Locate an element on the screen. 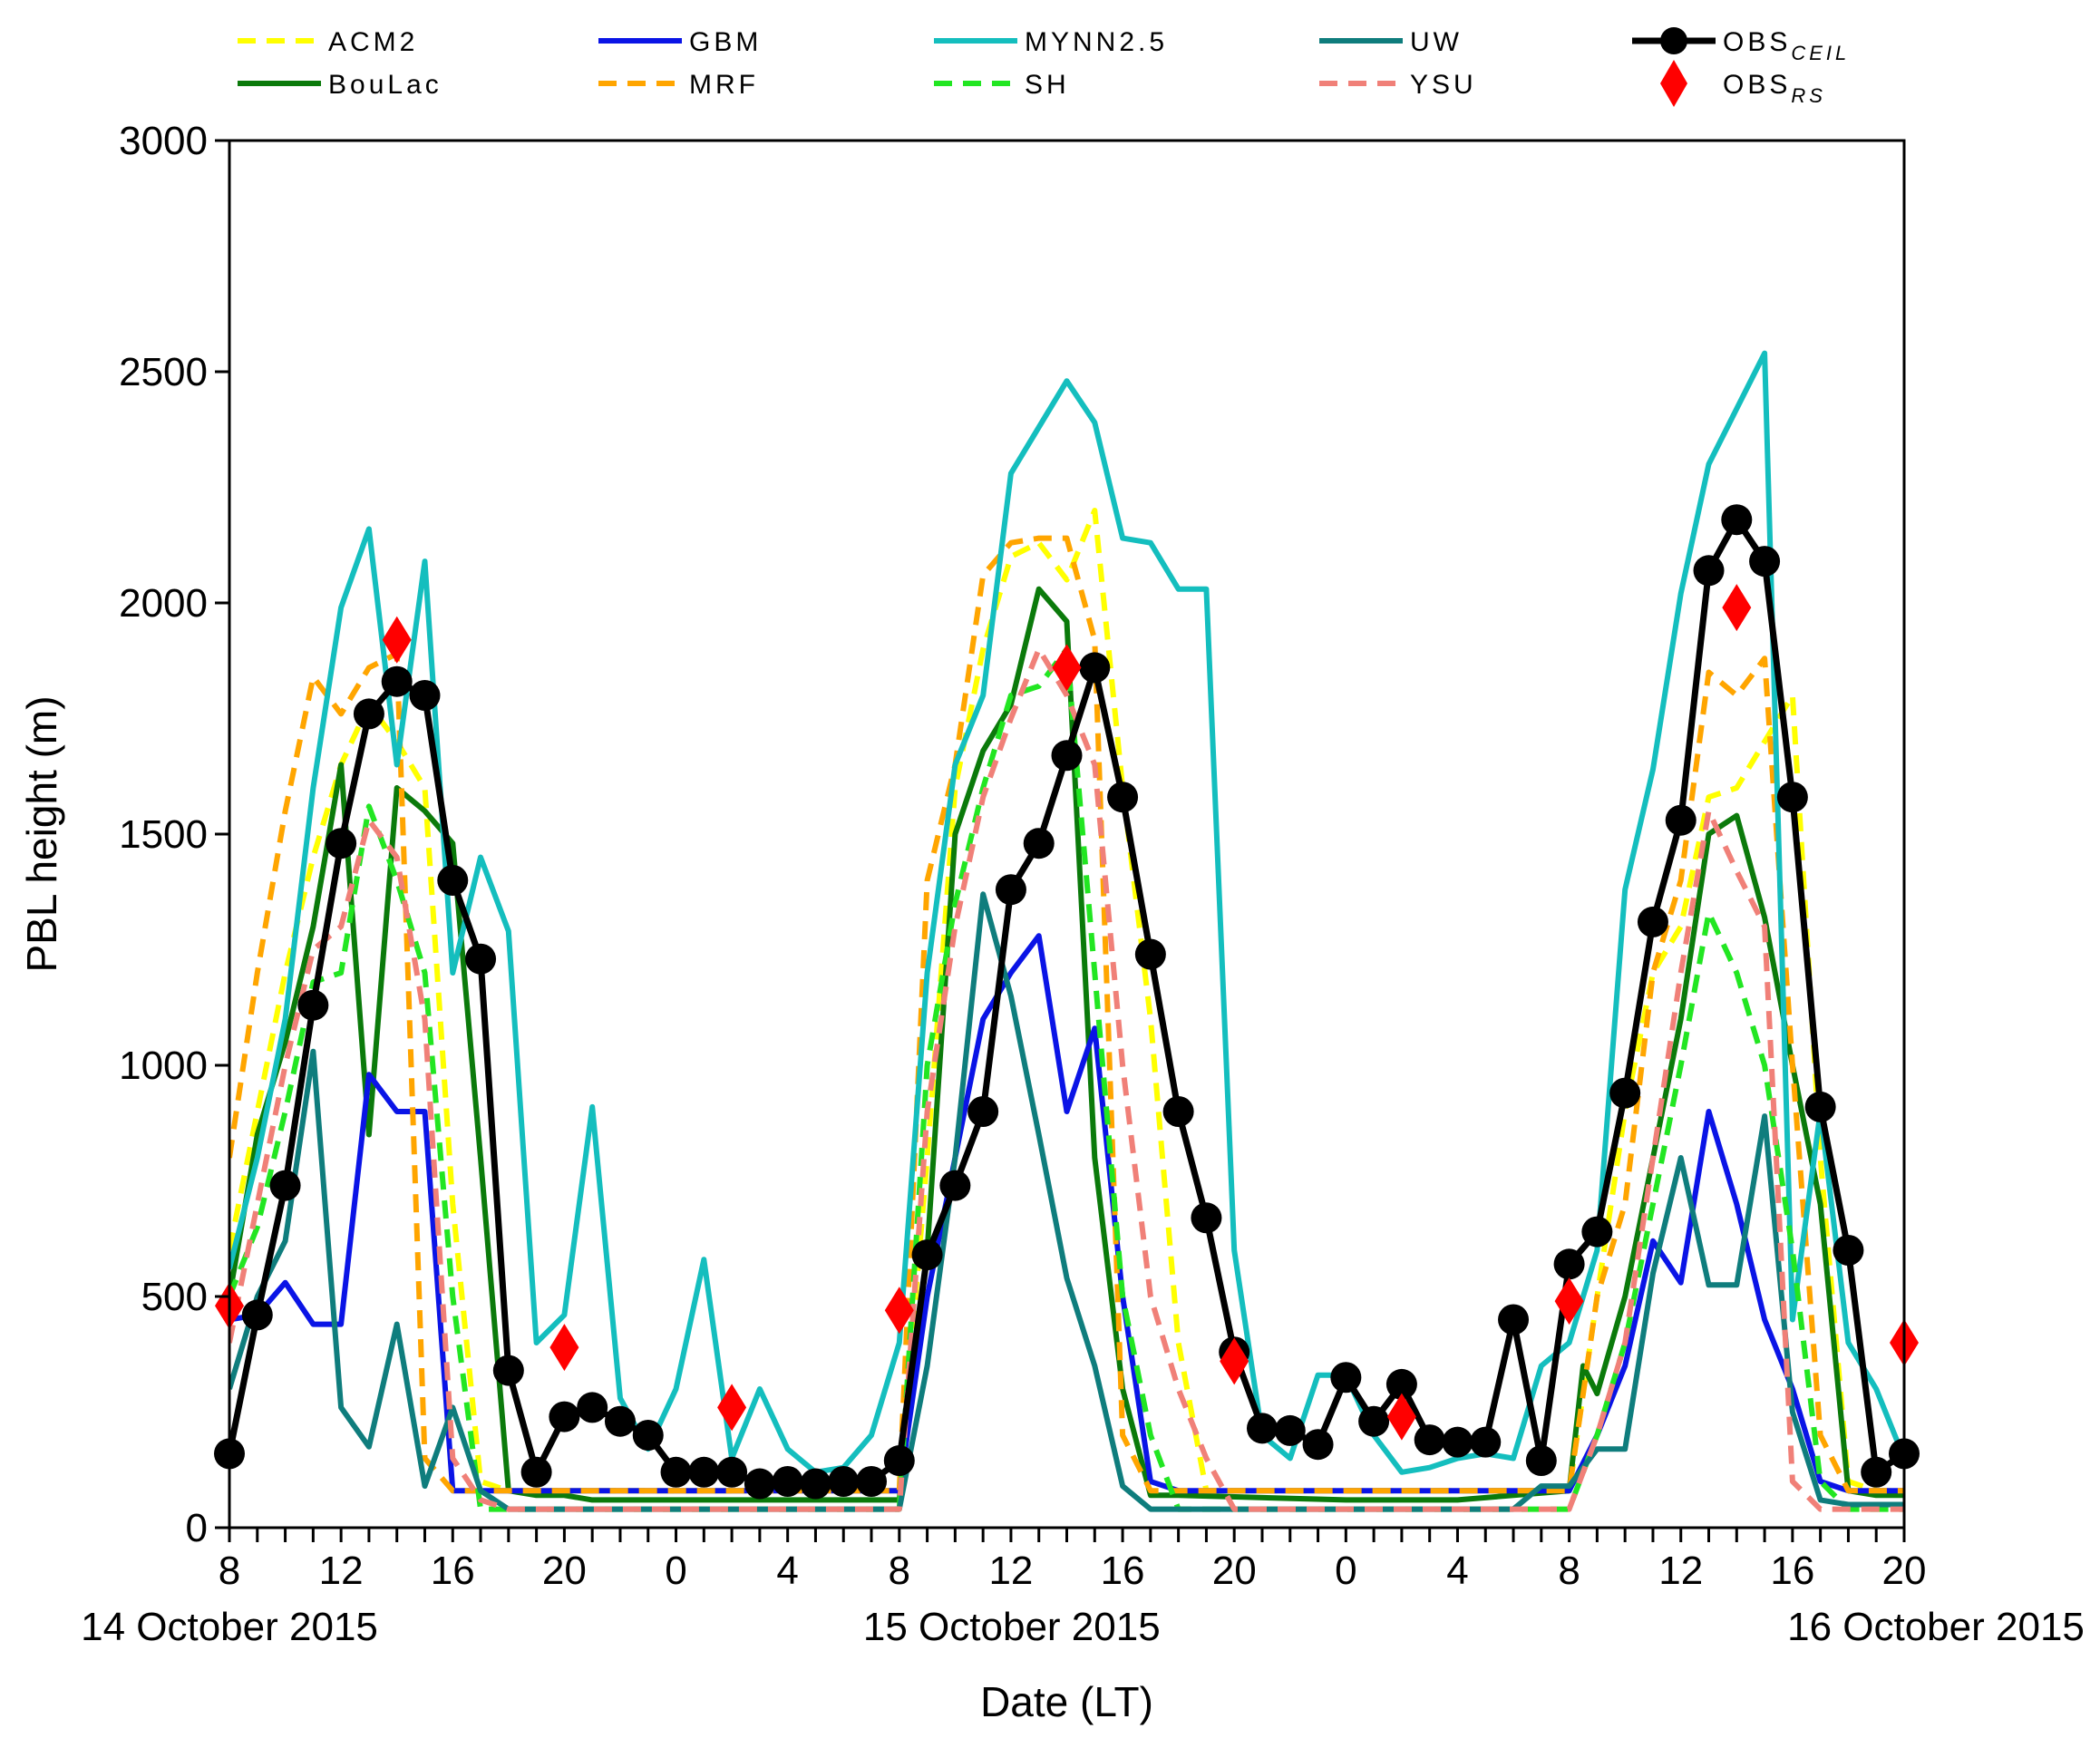  legend-label-obs-rs: OBSRS is located at coordinates (1774, 88).